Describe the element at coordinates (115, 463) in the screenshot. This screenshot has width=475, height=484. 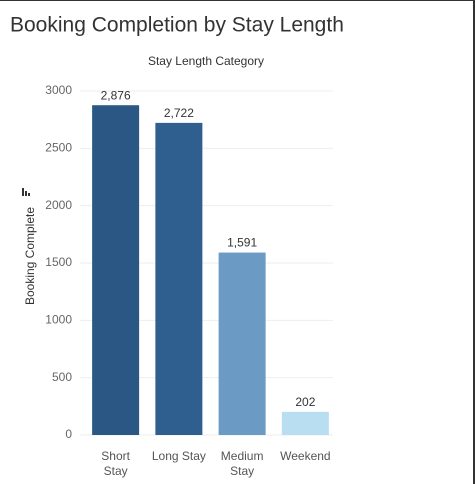
I see `x-tick-label: Short Stay` at that location.